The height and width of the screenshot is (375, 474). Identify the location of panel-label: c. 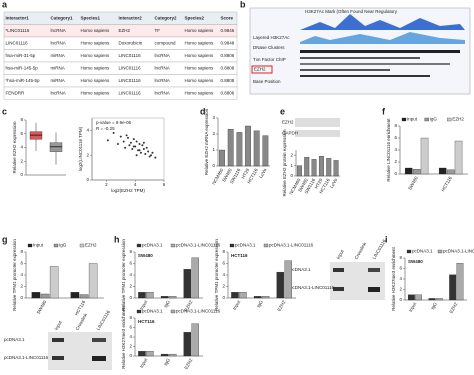
(4, 111).